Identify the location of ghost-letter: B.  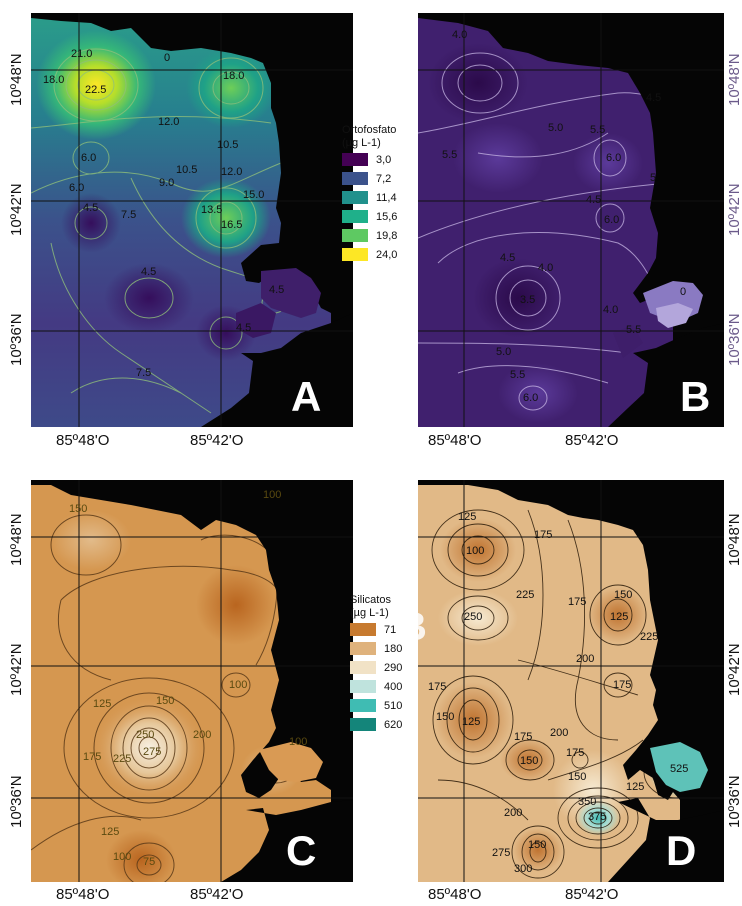
(412, 627).